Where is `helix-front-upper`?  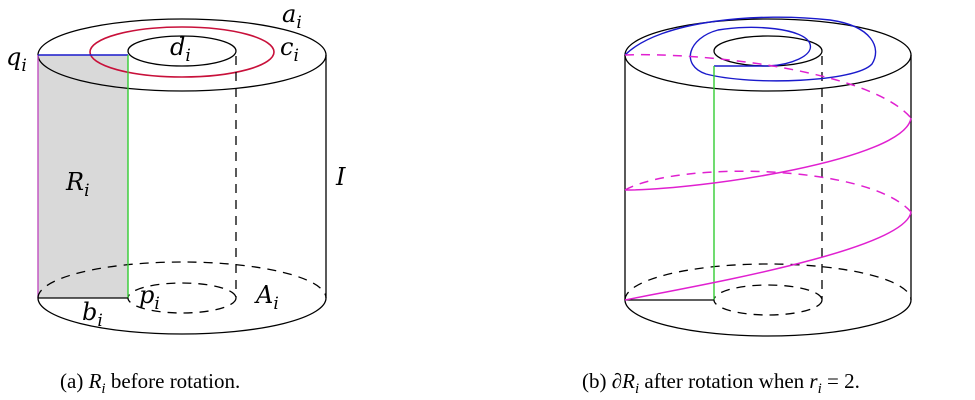 helix-front-upper is located at coordinates (768, 154).